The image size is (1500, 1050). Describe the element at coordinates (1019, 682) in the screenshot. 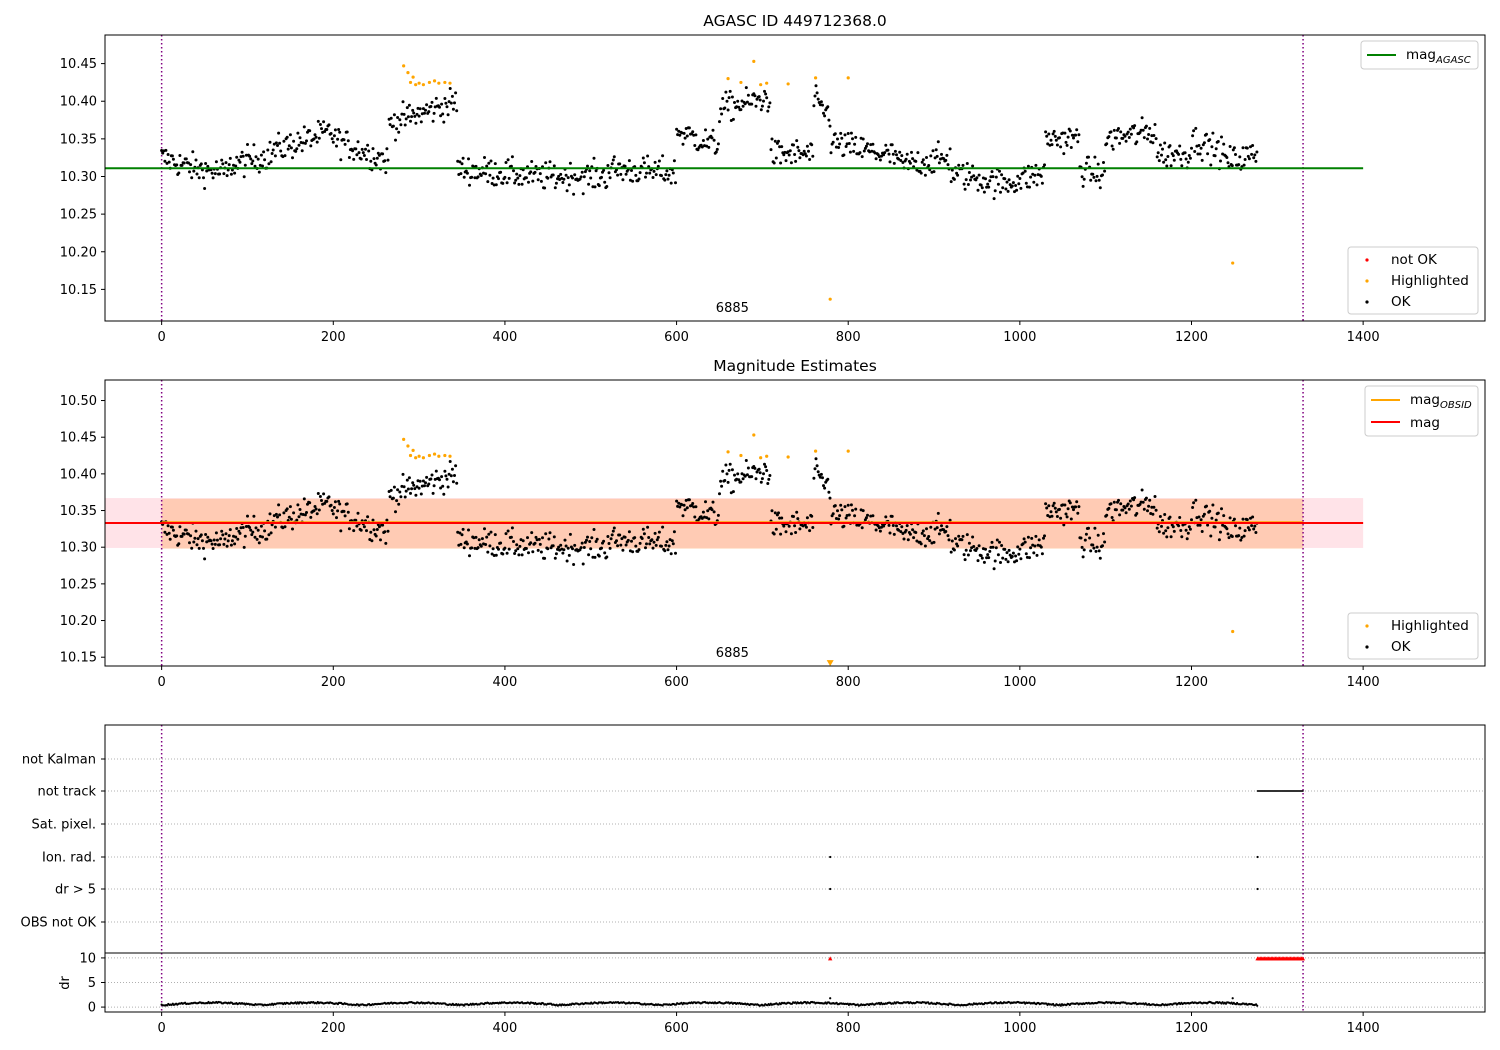

I see `x-tick-label: 1000` at that location.